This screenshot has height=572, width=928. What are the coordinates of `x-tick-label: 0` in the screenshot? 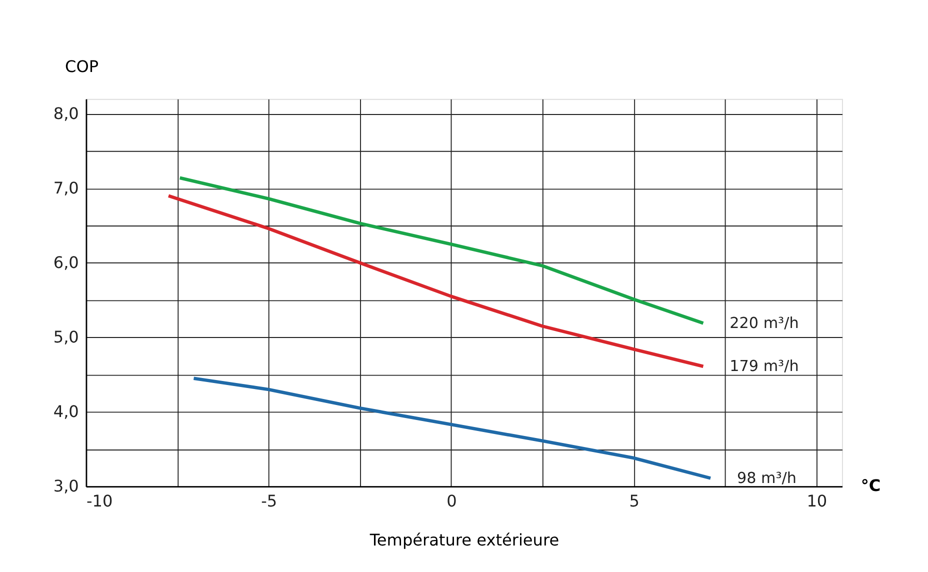 It's located at (451, 501).